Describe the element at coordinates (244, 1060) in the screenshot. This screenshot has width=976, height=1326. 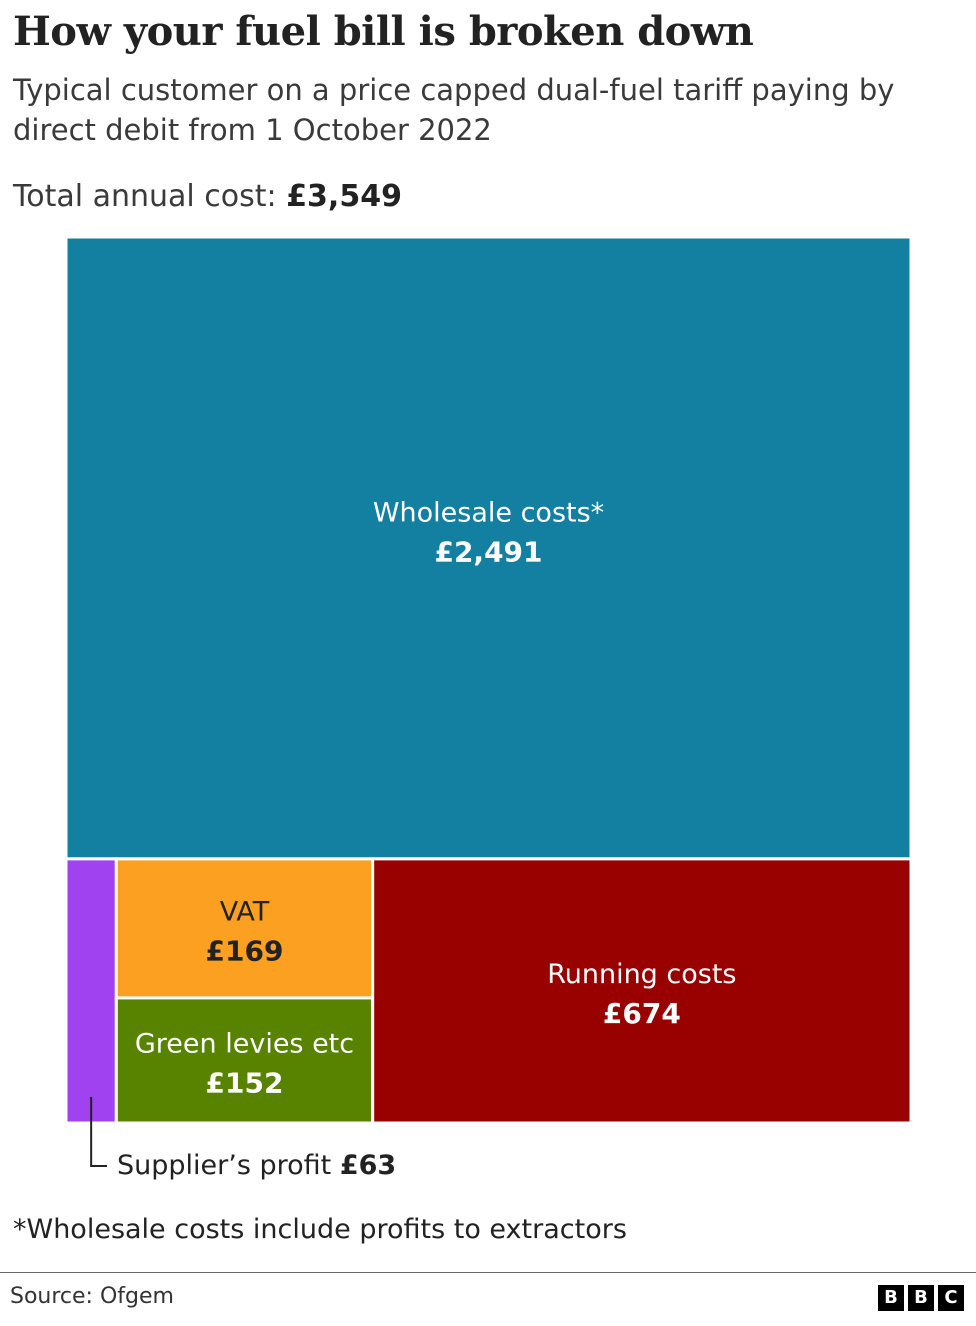
I see `green-cell` at that location.